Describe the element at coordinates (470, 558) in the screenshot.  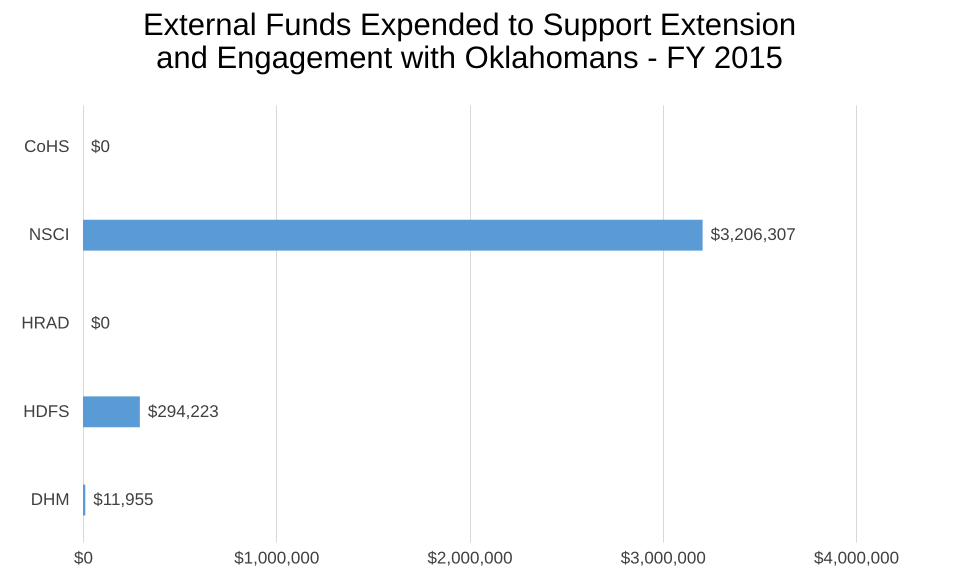
I see `x-tick-label: $2,000,000` at that location.